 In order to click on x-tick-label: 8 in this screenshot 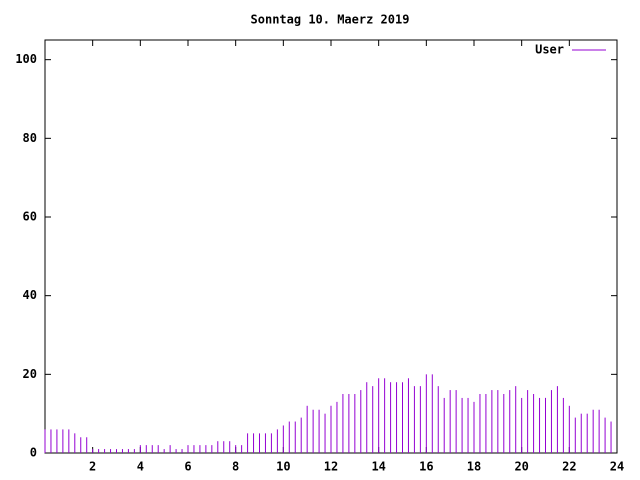, I will do `click(235, 467)`.